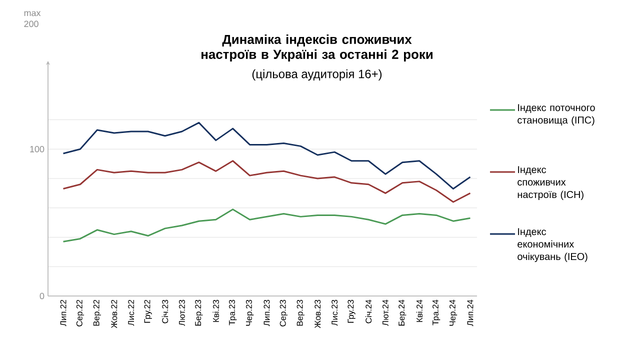  Describe the element at coordinates (436, 313) in the screenshot. I see `x-tick-label: Тра.24` at that location.